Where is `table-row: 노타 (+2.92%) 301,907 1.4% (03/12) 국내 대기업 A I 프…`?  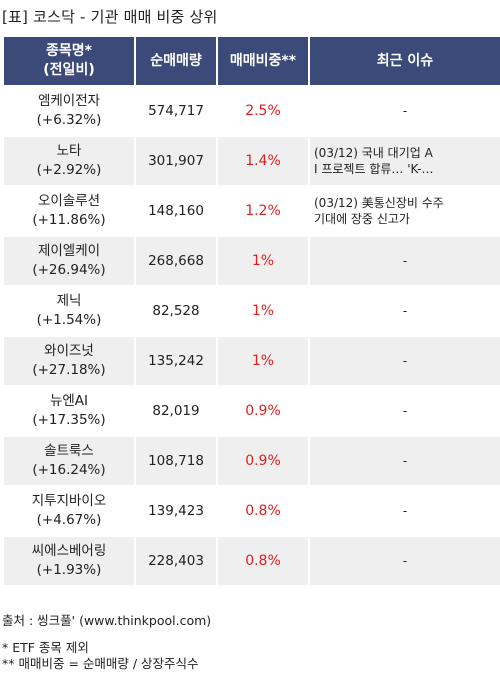 table-row: 노타 (+2.92%) 301,907 1.4% (03/12) 국내 대기업 A I 프… is located at coordinates (252, 161).